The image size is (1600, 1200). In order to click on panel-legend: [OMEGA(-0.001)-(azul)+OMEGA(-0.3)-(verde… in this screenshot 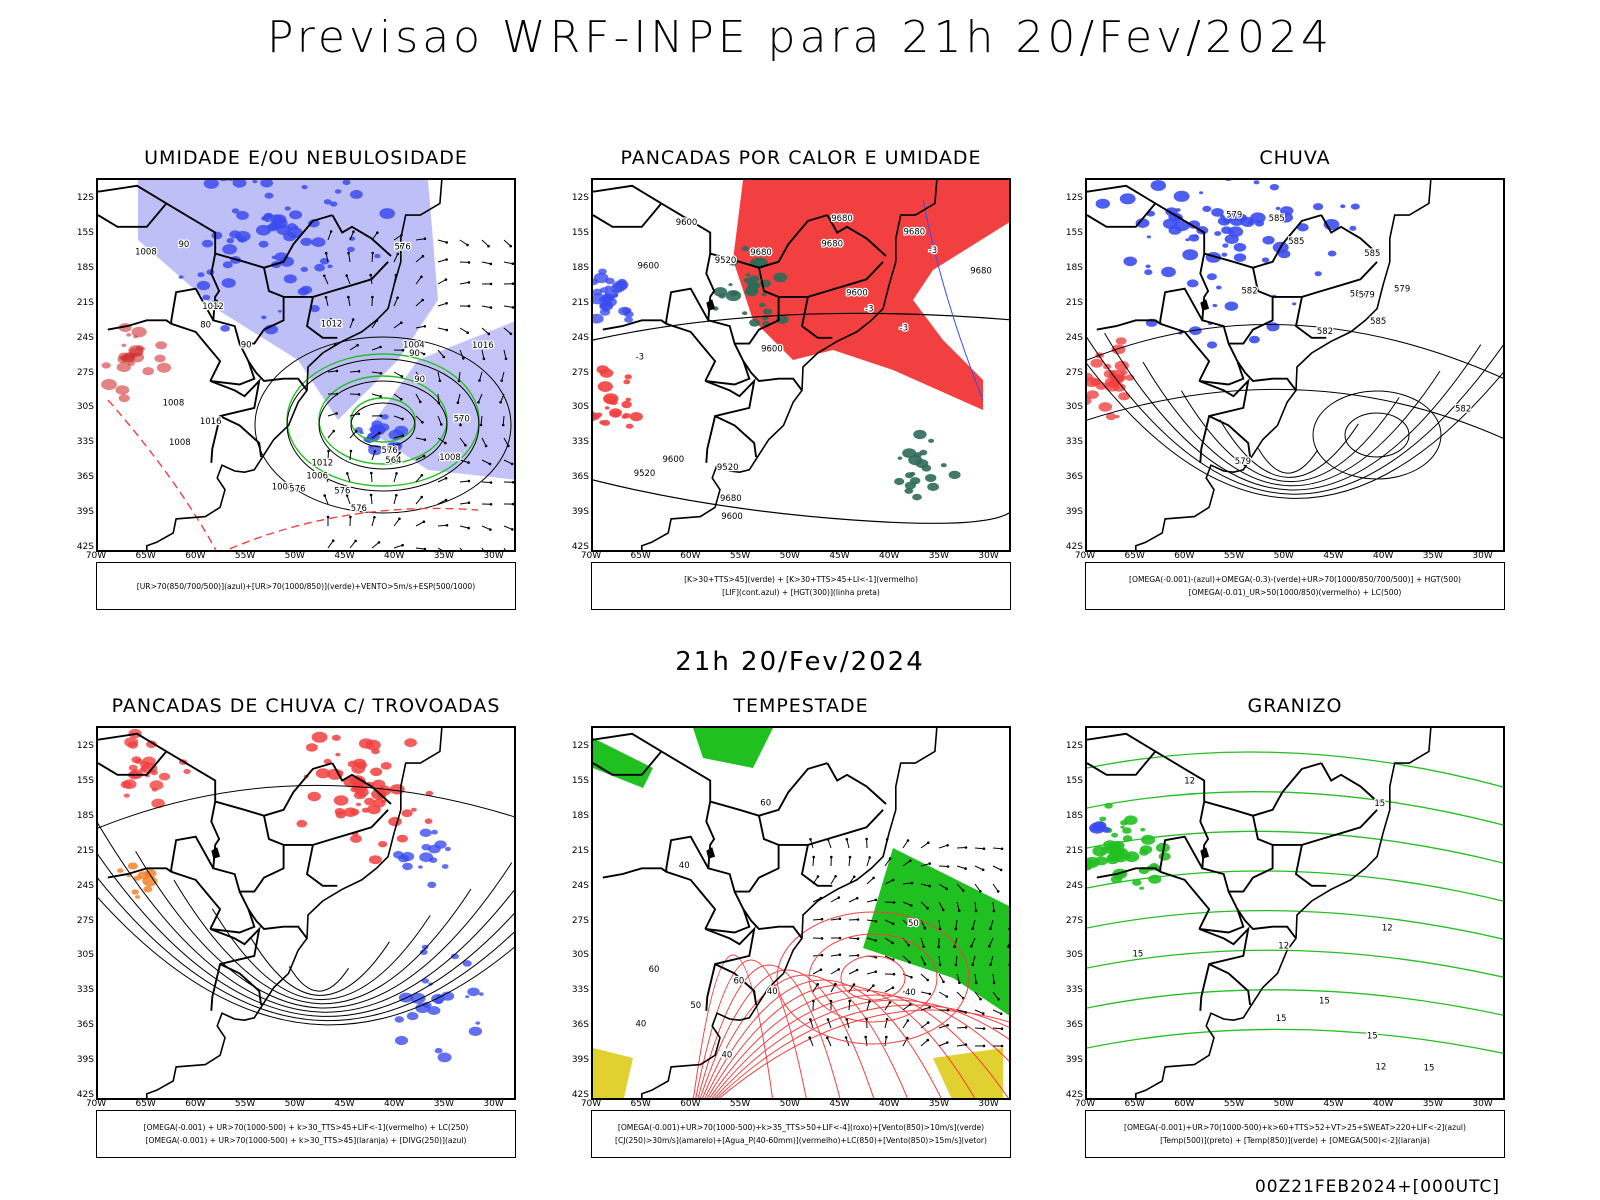, I will do `click(1295, 586)`.